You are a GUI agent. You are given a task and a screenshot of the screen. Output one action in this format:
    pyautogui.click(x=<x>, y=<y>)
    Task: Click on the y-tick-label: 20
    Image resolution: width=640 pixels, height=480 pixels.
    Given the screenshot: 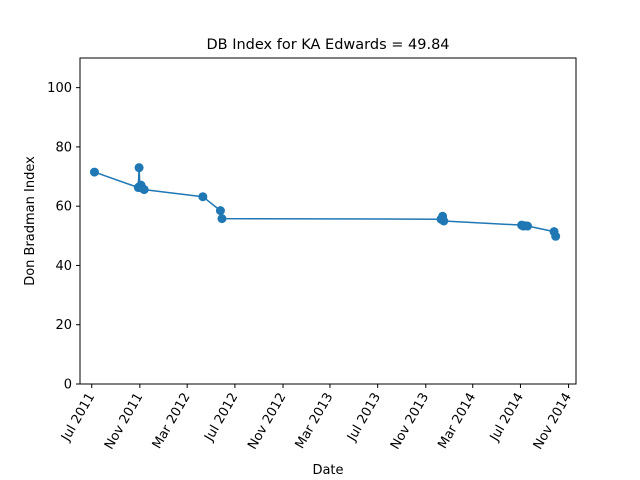 What is the action you would take?
    pyautogui.click(x=63, y=325)
    